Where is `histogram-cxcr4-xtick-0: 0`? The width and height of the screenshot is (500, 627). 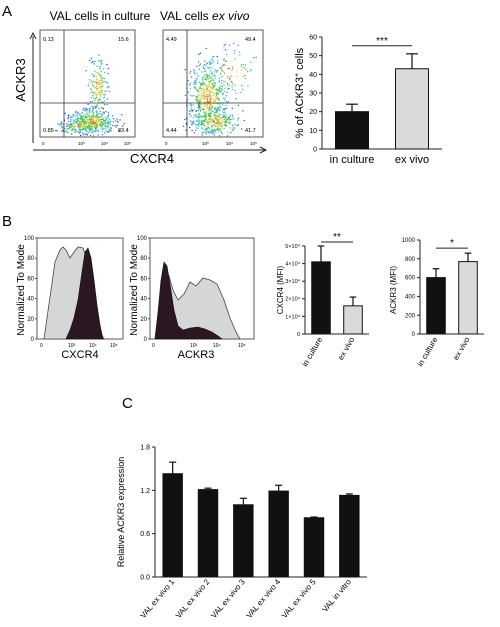
histogram-cxcr4-xtick-0: 0 is located at coordinates (41, 346).